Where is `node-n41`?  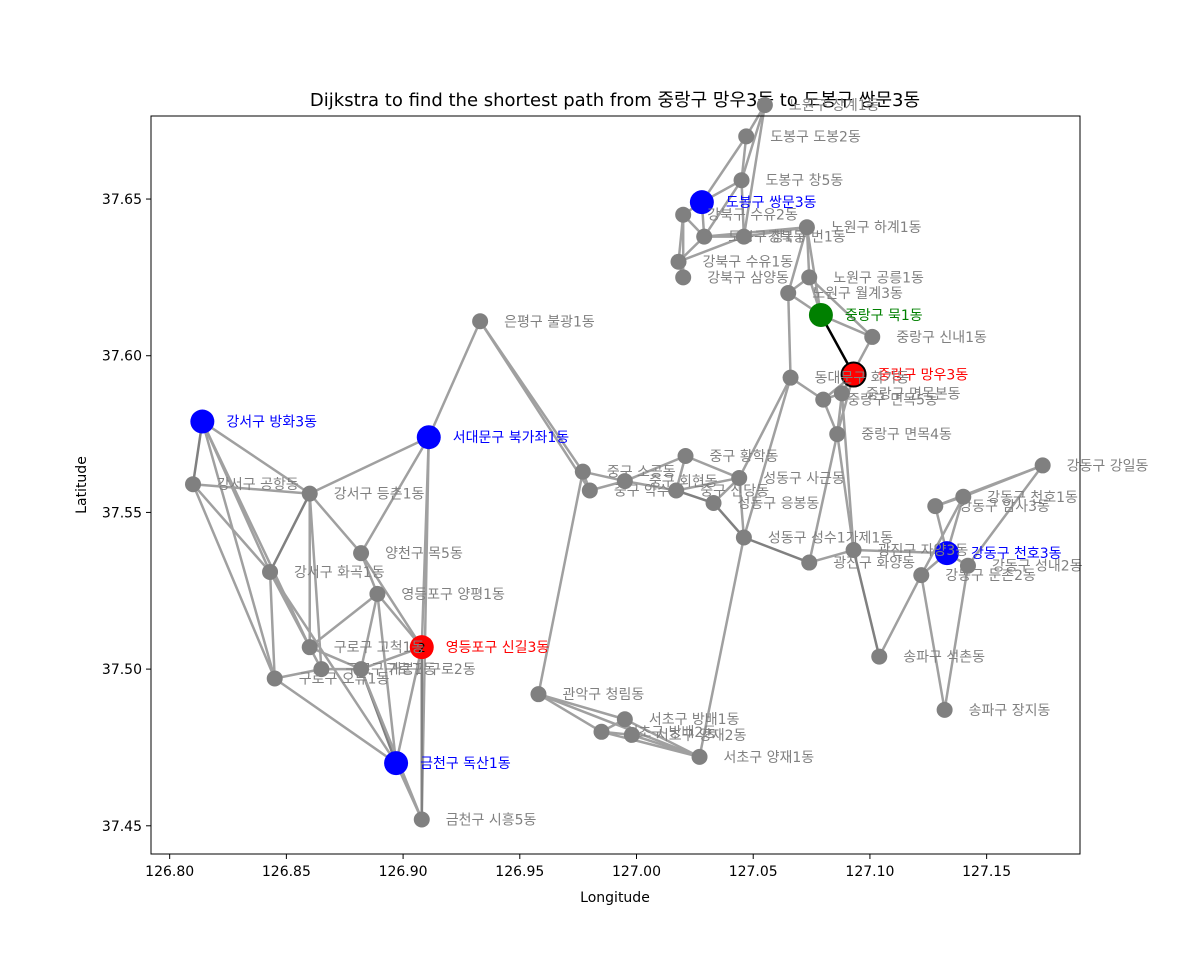 node-n41 is located at coordinates (921, 575).